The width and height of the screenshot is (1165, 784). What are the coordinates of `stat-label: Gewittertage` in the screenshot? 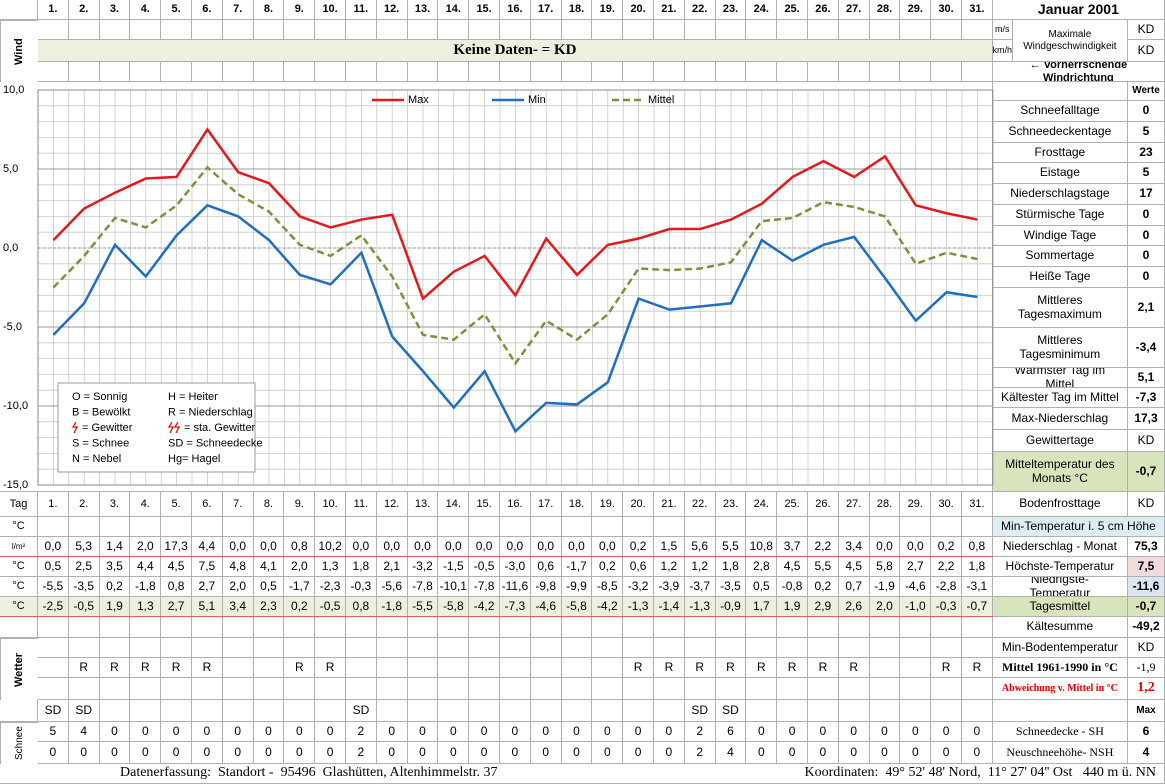 It's located at (1060, 441).